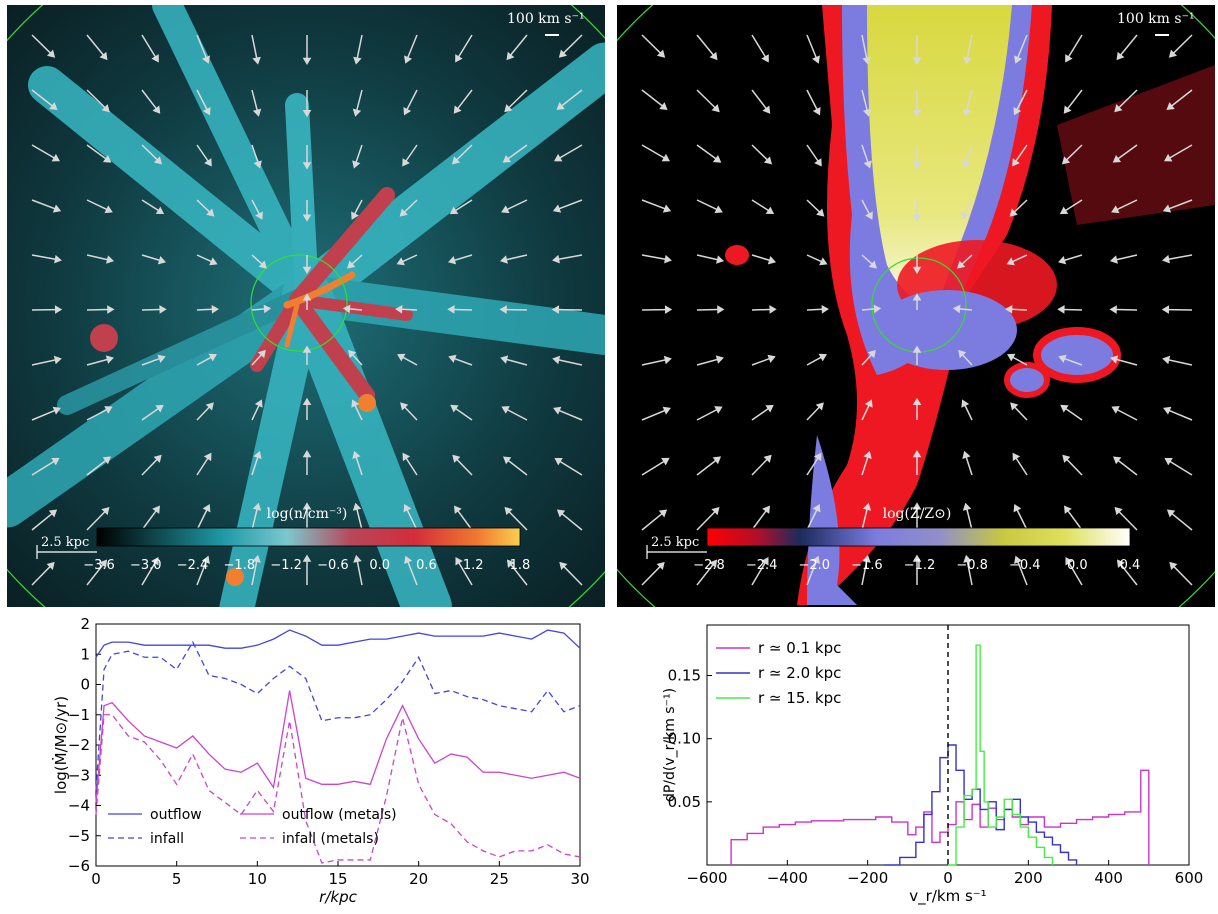  What do you see at coordinates (579, 879) in the screenshot?
I see `x-tick-label: 30` at bounding box center [579, 879].